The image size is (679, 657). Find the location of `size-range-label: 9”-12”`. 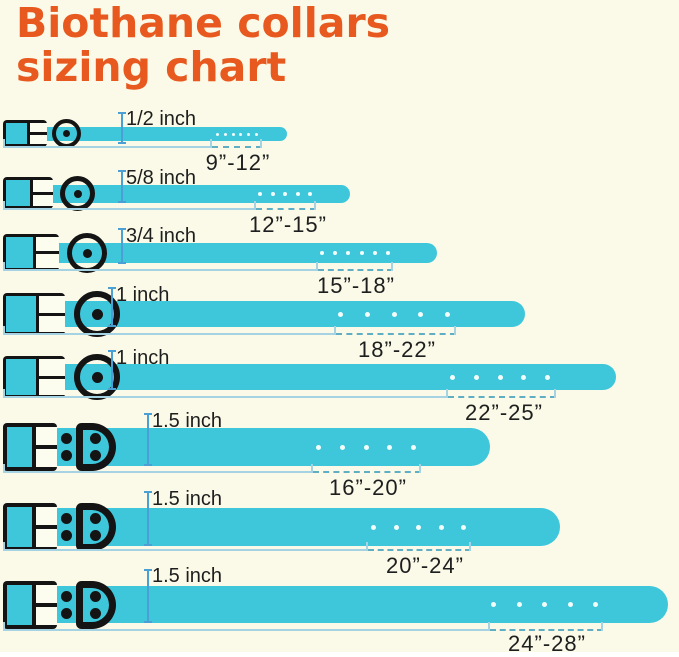

size-range-label: 9”-12” is located at coordinates (238, 162).